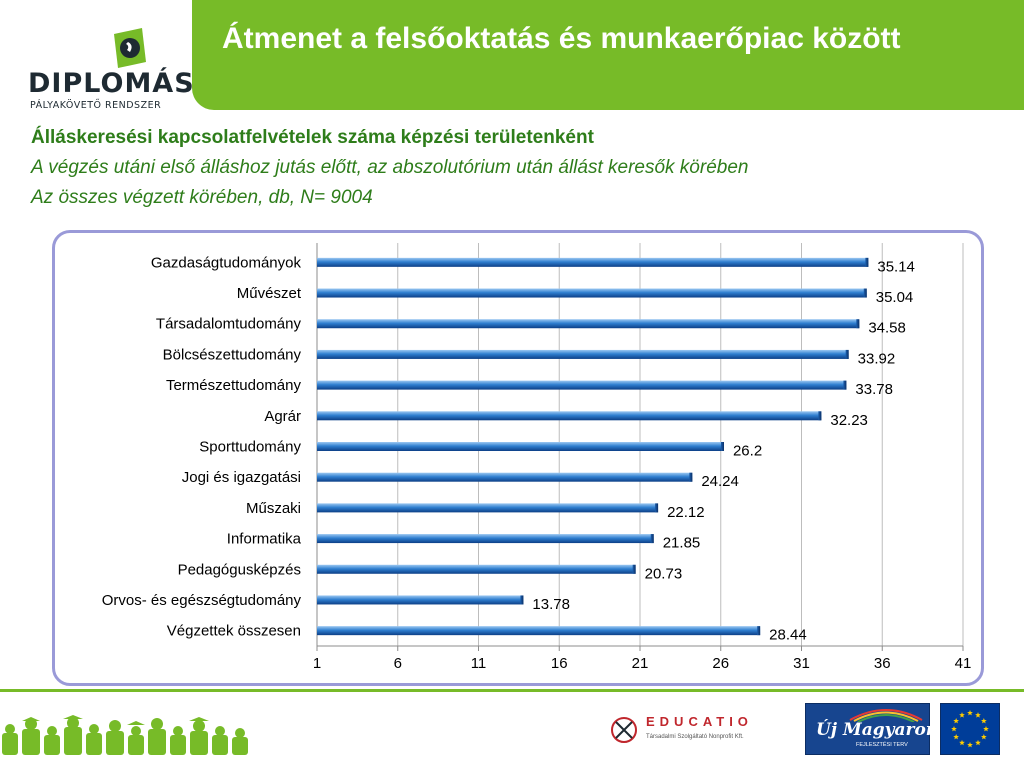 The image size is (1024, 768). Describe the element at coordinates (239, 569) in the screenshot. I see `category-label: Pedagógusképzés` at that location.